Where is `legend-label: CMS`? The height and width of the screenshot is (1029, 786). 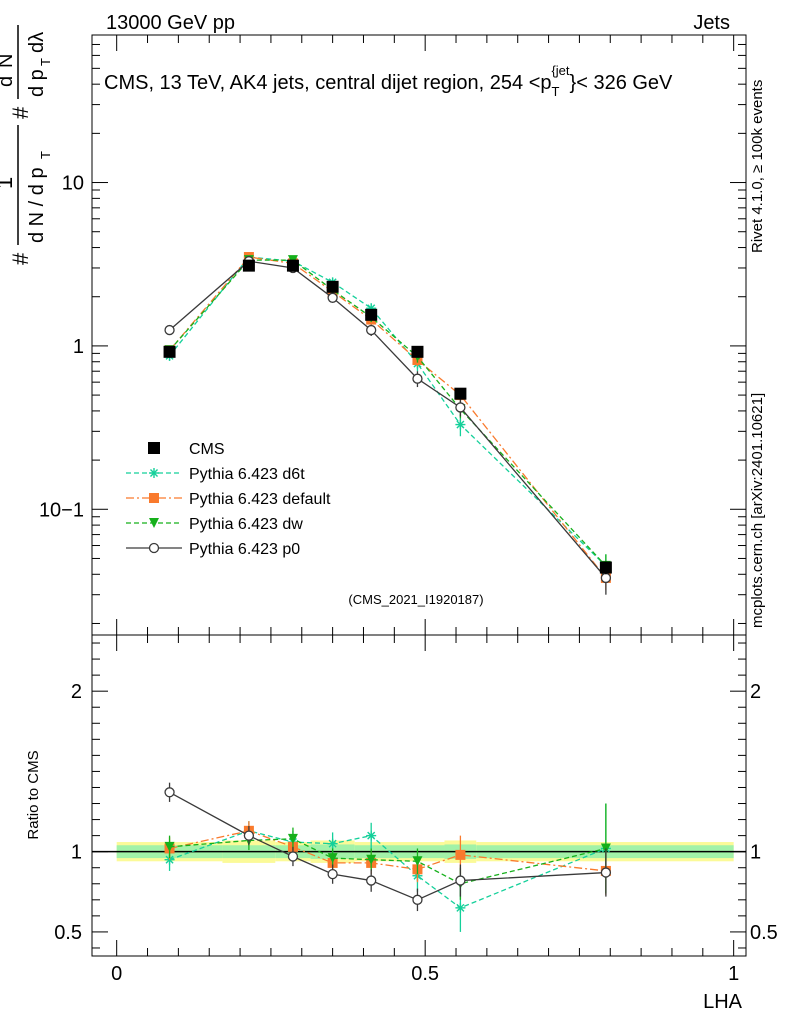 legend-label: CMS is located at coordinates (207, 449).